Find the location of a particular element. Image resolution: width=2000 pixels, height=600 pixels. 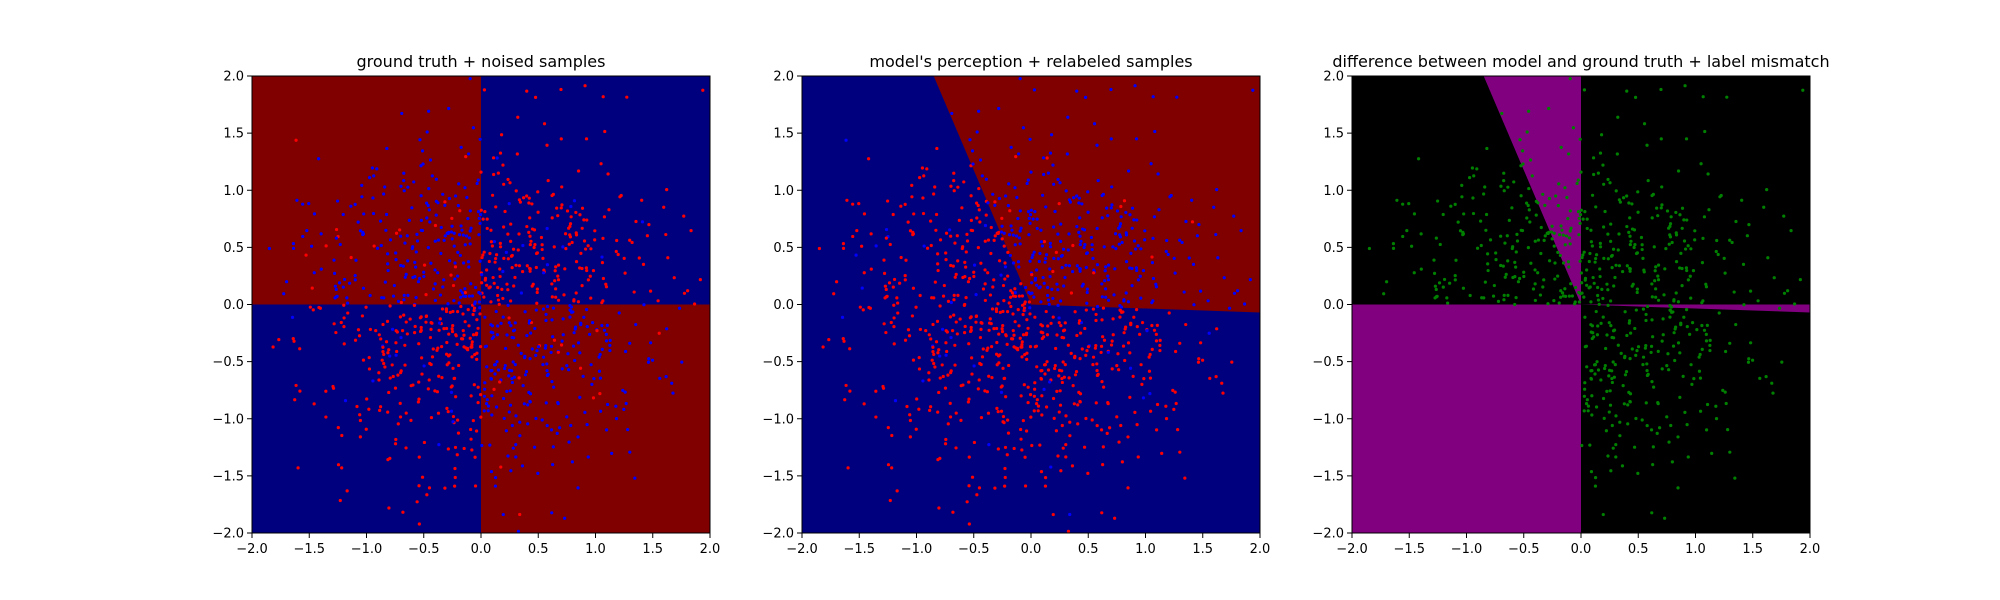

y-tick-label: 0.0 is located at coordinates (783, 305).